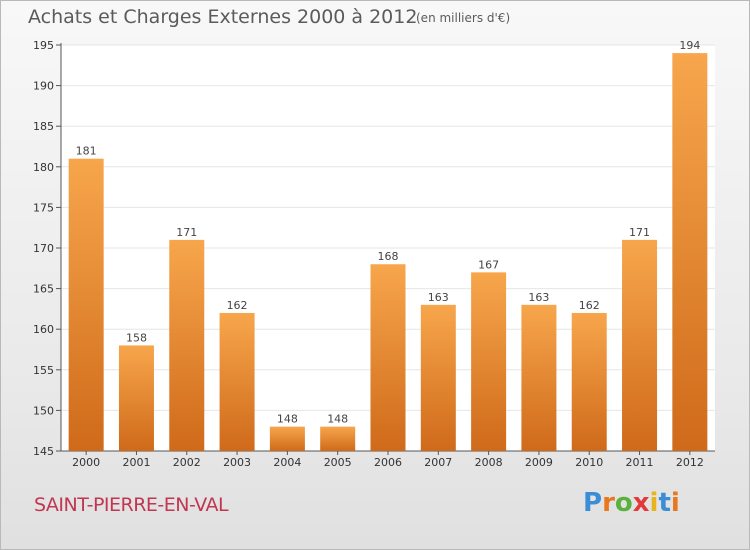 This screenshot has height=550, width=750. Describe the element at coordinates (641, 503) in the screenshot. I see `logo-letter: x` at that location.